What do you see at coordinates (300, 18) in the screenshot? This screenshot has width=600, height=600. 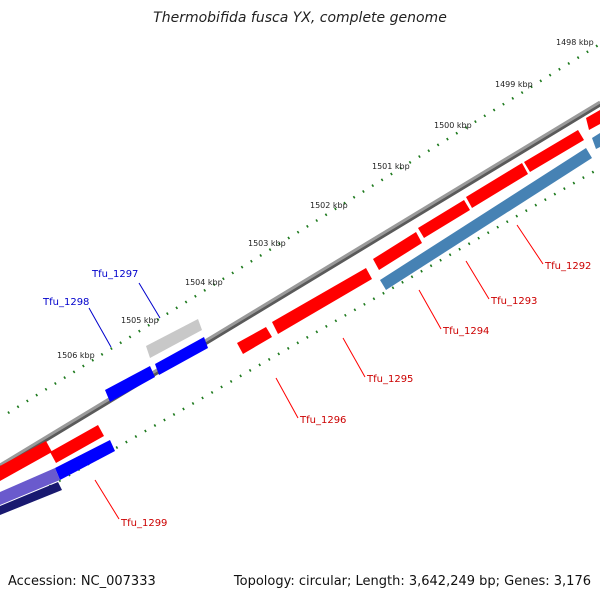 I see `map-title: Thermobifida fusca YX, complete genome` at bounding box center [300, 18].